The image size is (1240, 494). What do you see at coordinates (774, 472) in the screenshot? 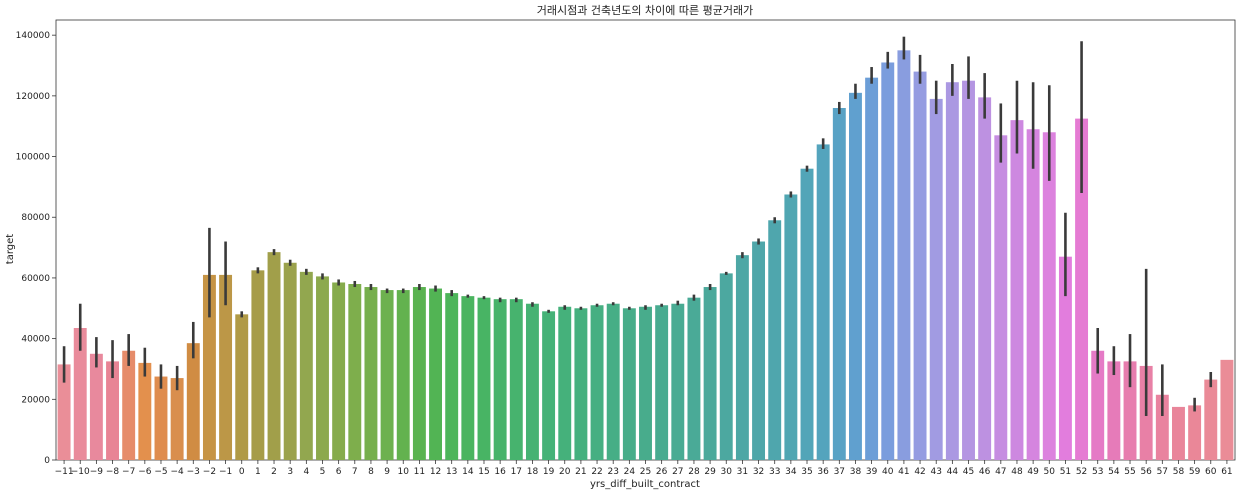
I see `x-tick-label-33: 33` at bounding box center [774, 472].